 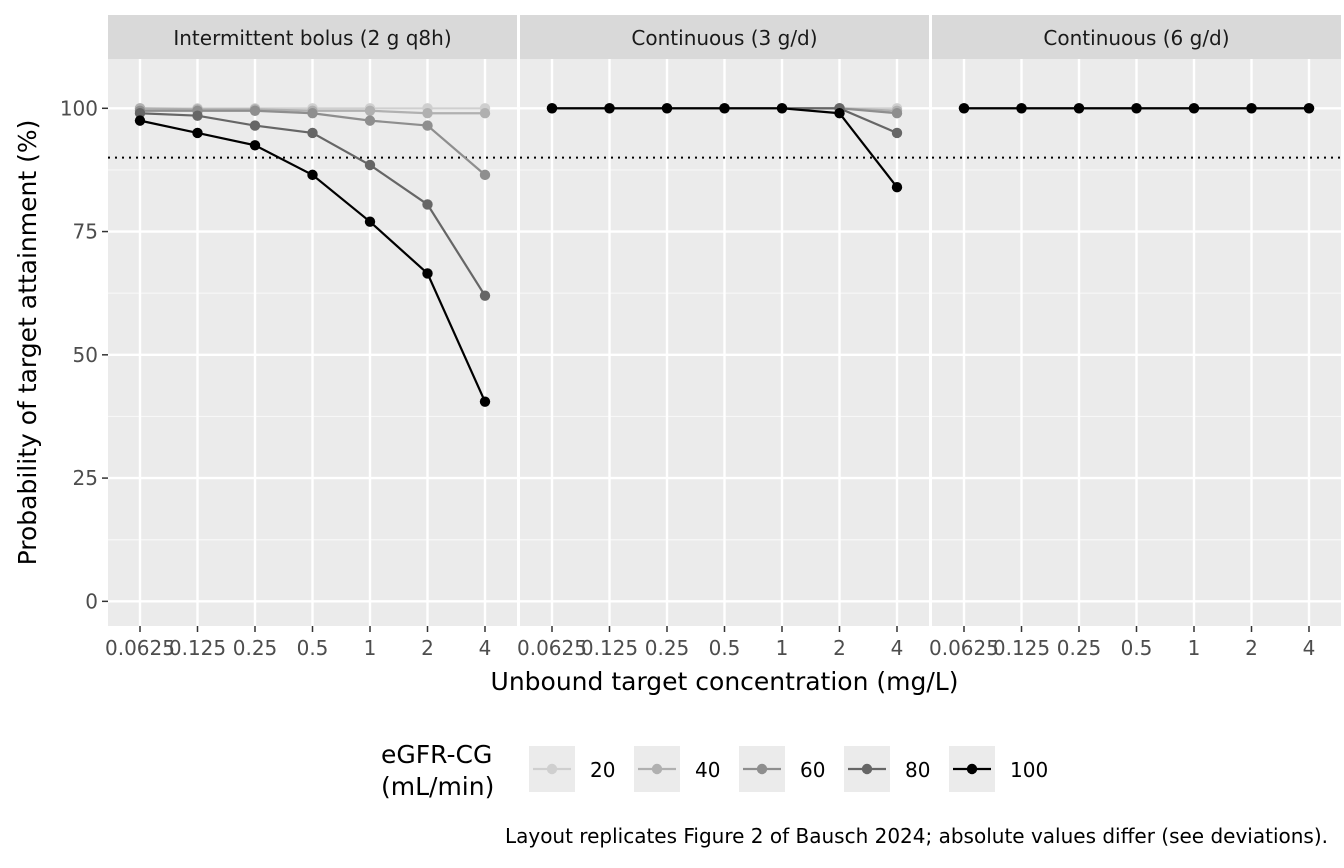 What do you see at coordinates (85, 232) in the screenshot?
I see `y-tick-label: 75` at bounding box center [85, 232].